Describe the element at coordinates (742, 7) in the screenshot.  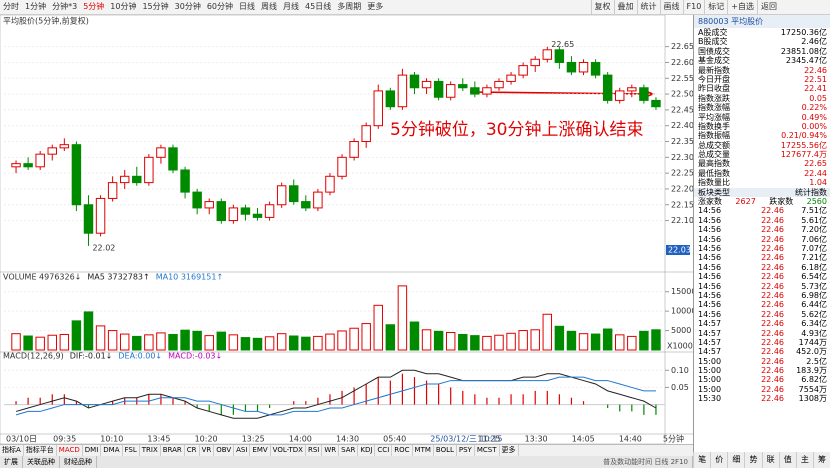
I see `tool-button: +自选` at that location.